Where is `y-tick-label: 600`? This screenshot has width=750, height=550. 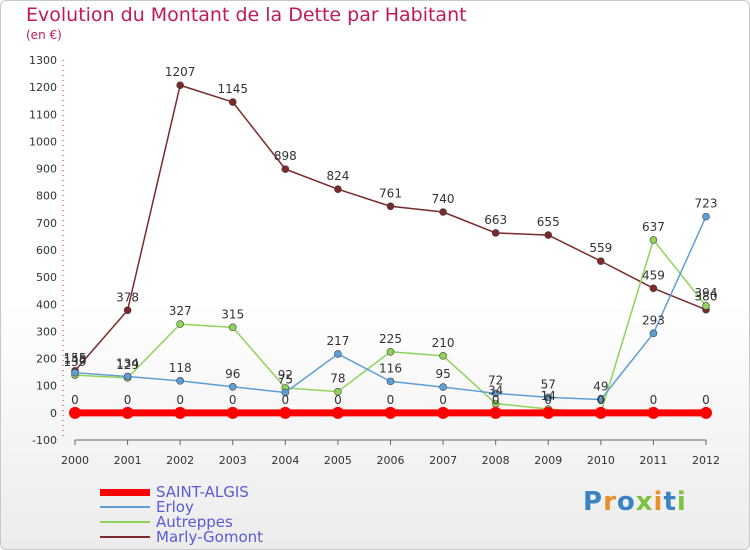
y-tick-label: 600 is located at coordinates (46, 250).